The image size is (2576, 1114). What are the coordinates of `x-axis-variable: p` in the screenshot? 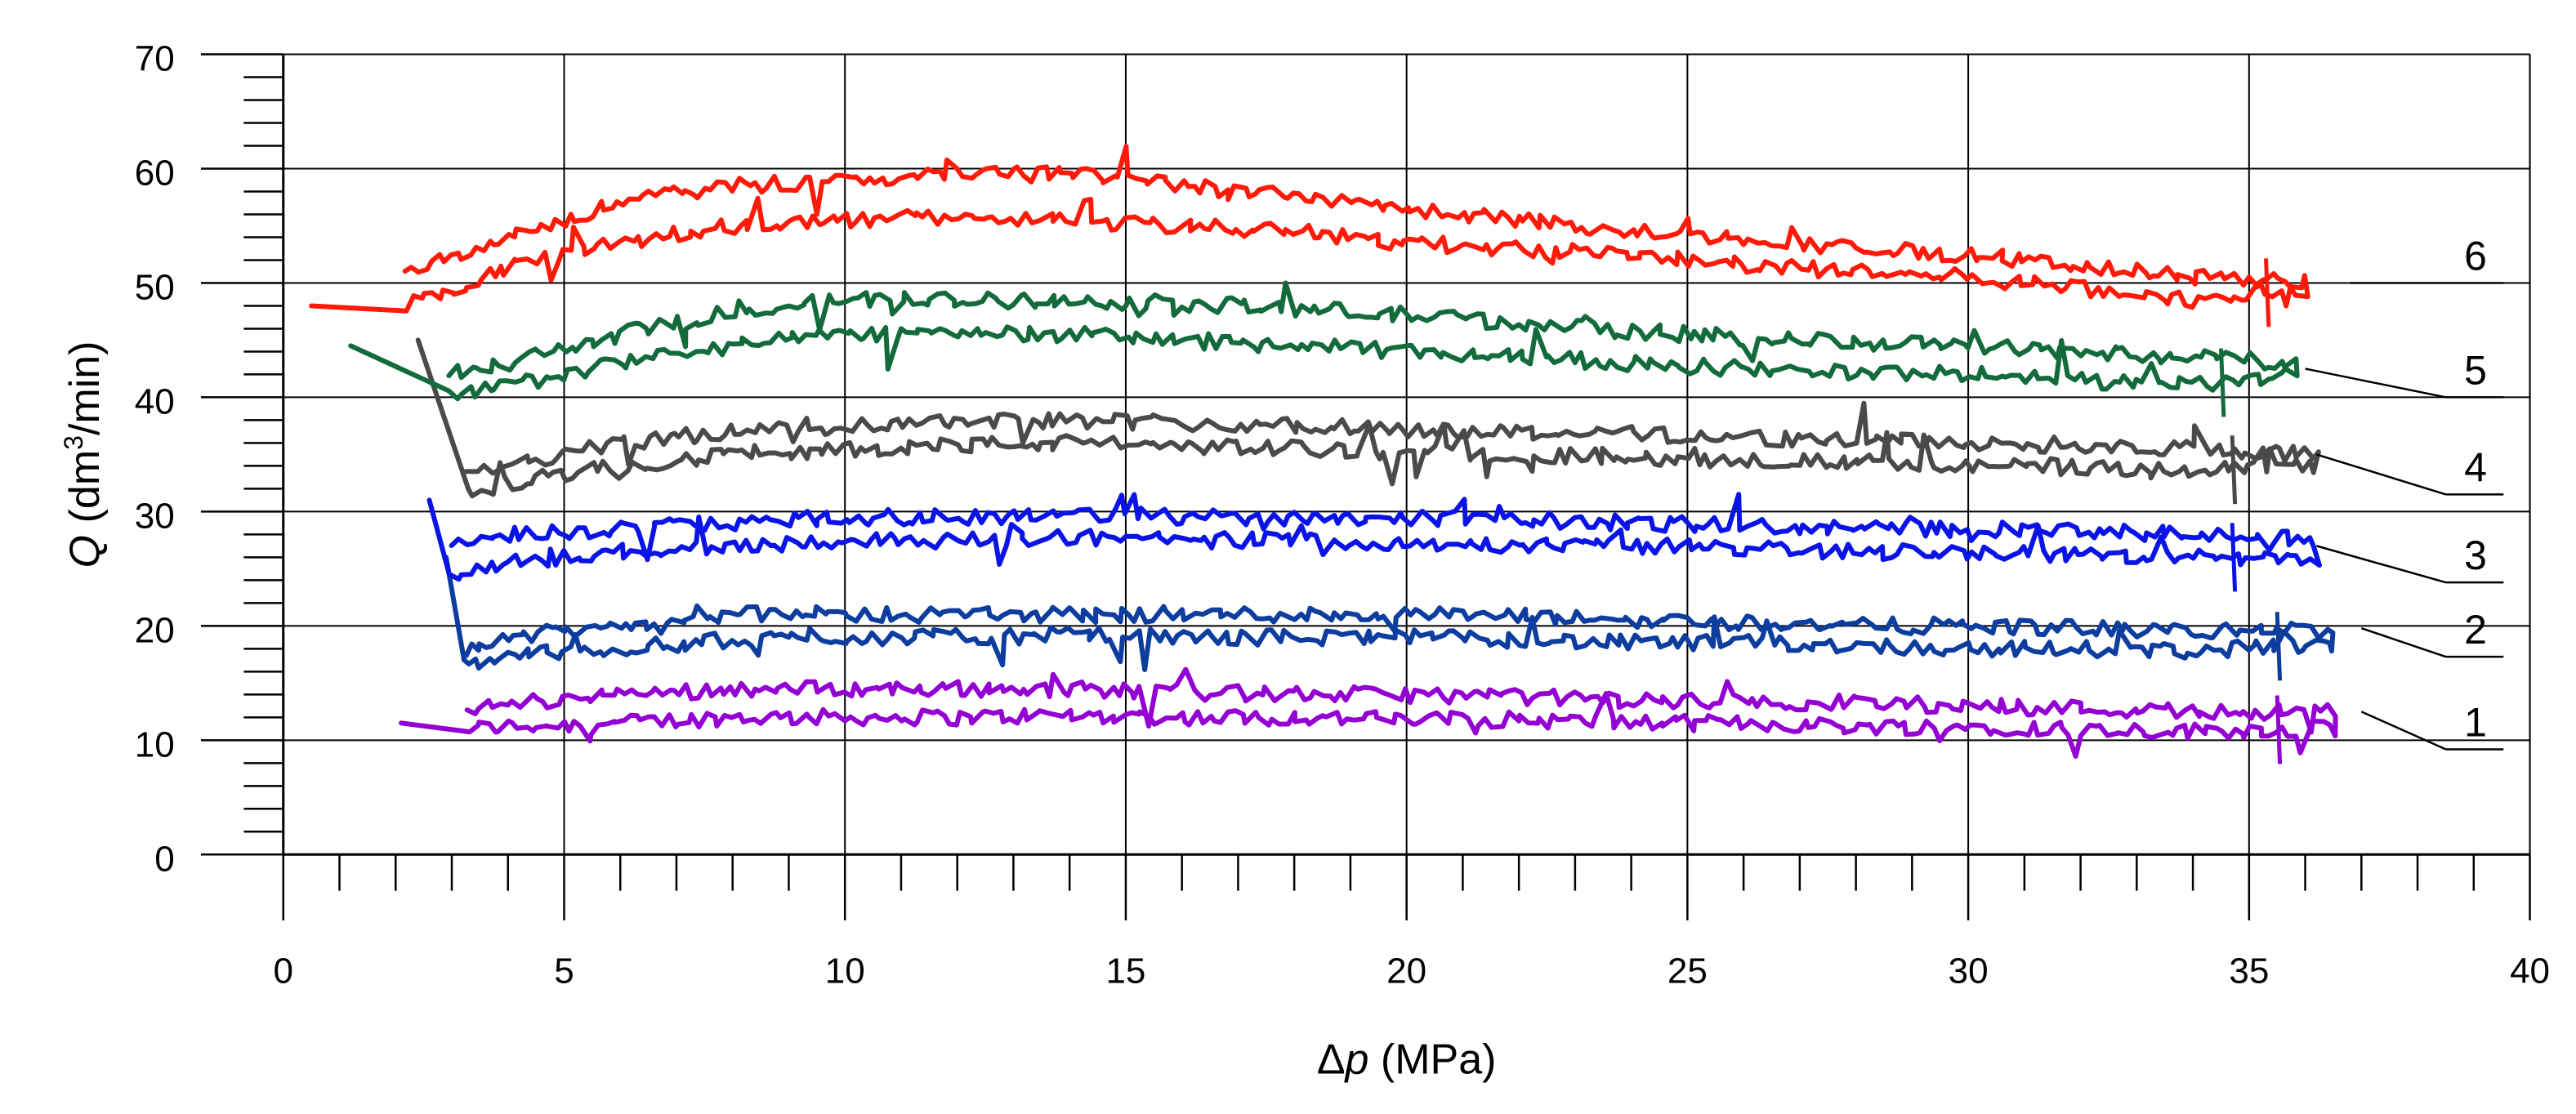 It's located at (1356, 1059).